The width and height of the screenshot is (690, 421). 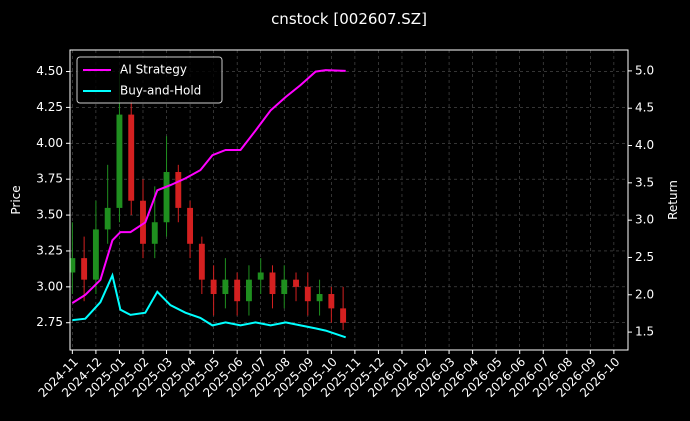 I want to click on y2-tick-label: 1.5, so click(x=644, y=332).